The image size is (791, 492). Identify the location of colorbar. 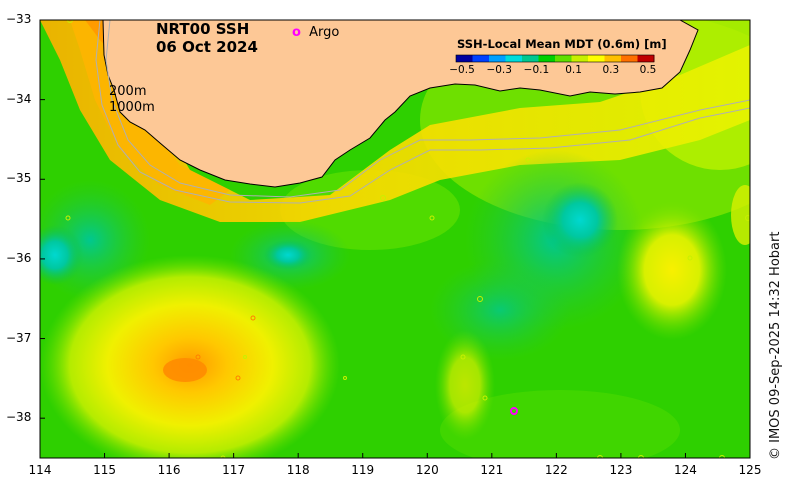
(555, 58).